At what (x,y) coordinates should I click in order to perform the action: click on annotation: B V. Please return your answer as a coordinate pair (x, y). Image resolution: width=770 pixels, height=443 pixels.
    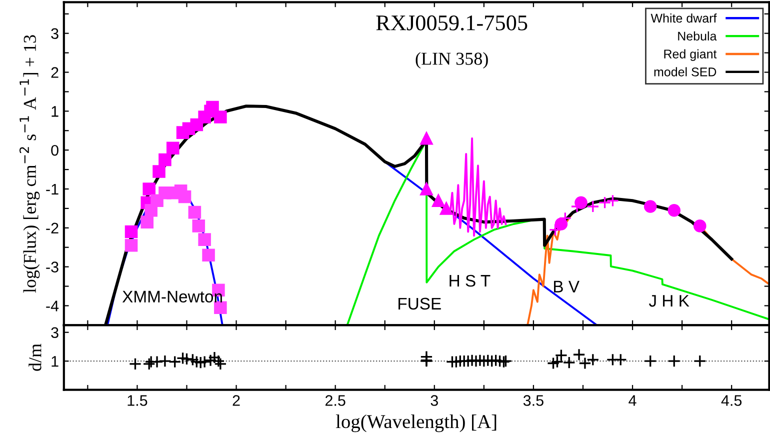
    Looking at the image, I should click on (567, 286).